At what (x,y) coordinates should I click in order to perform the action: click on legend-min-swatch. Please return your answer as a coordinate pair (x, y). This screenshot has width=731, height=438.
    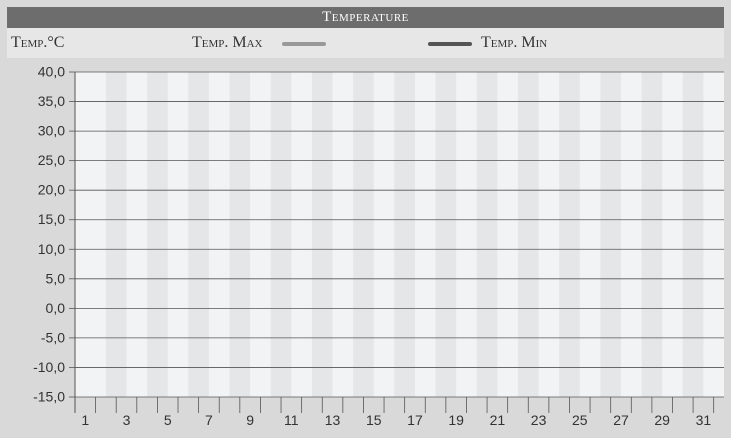
    Looking at the image, I should click on (450, 44).